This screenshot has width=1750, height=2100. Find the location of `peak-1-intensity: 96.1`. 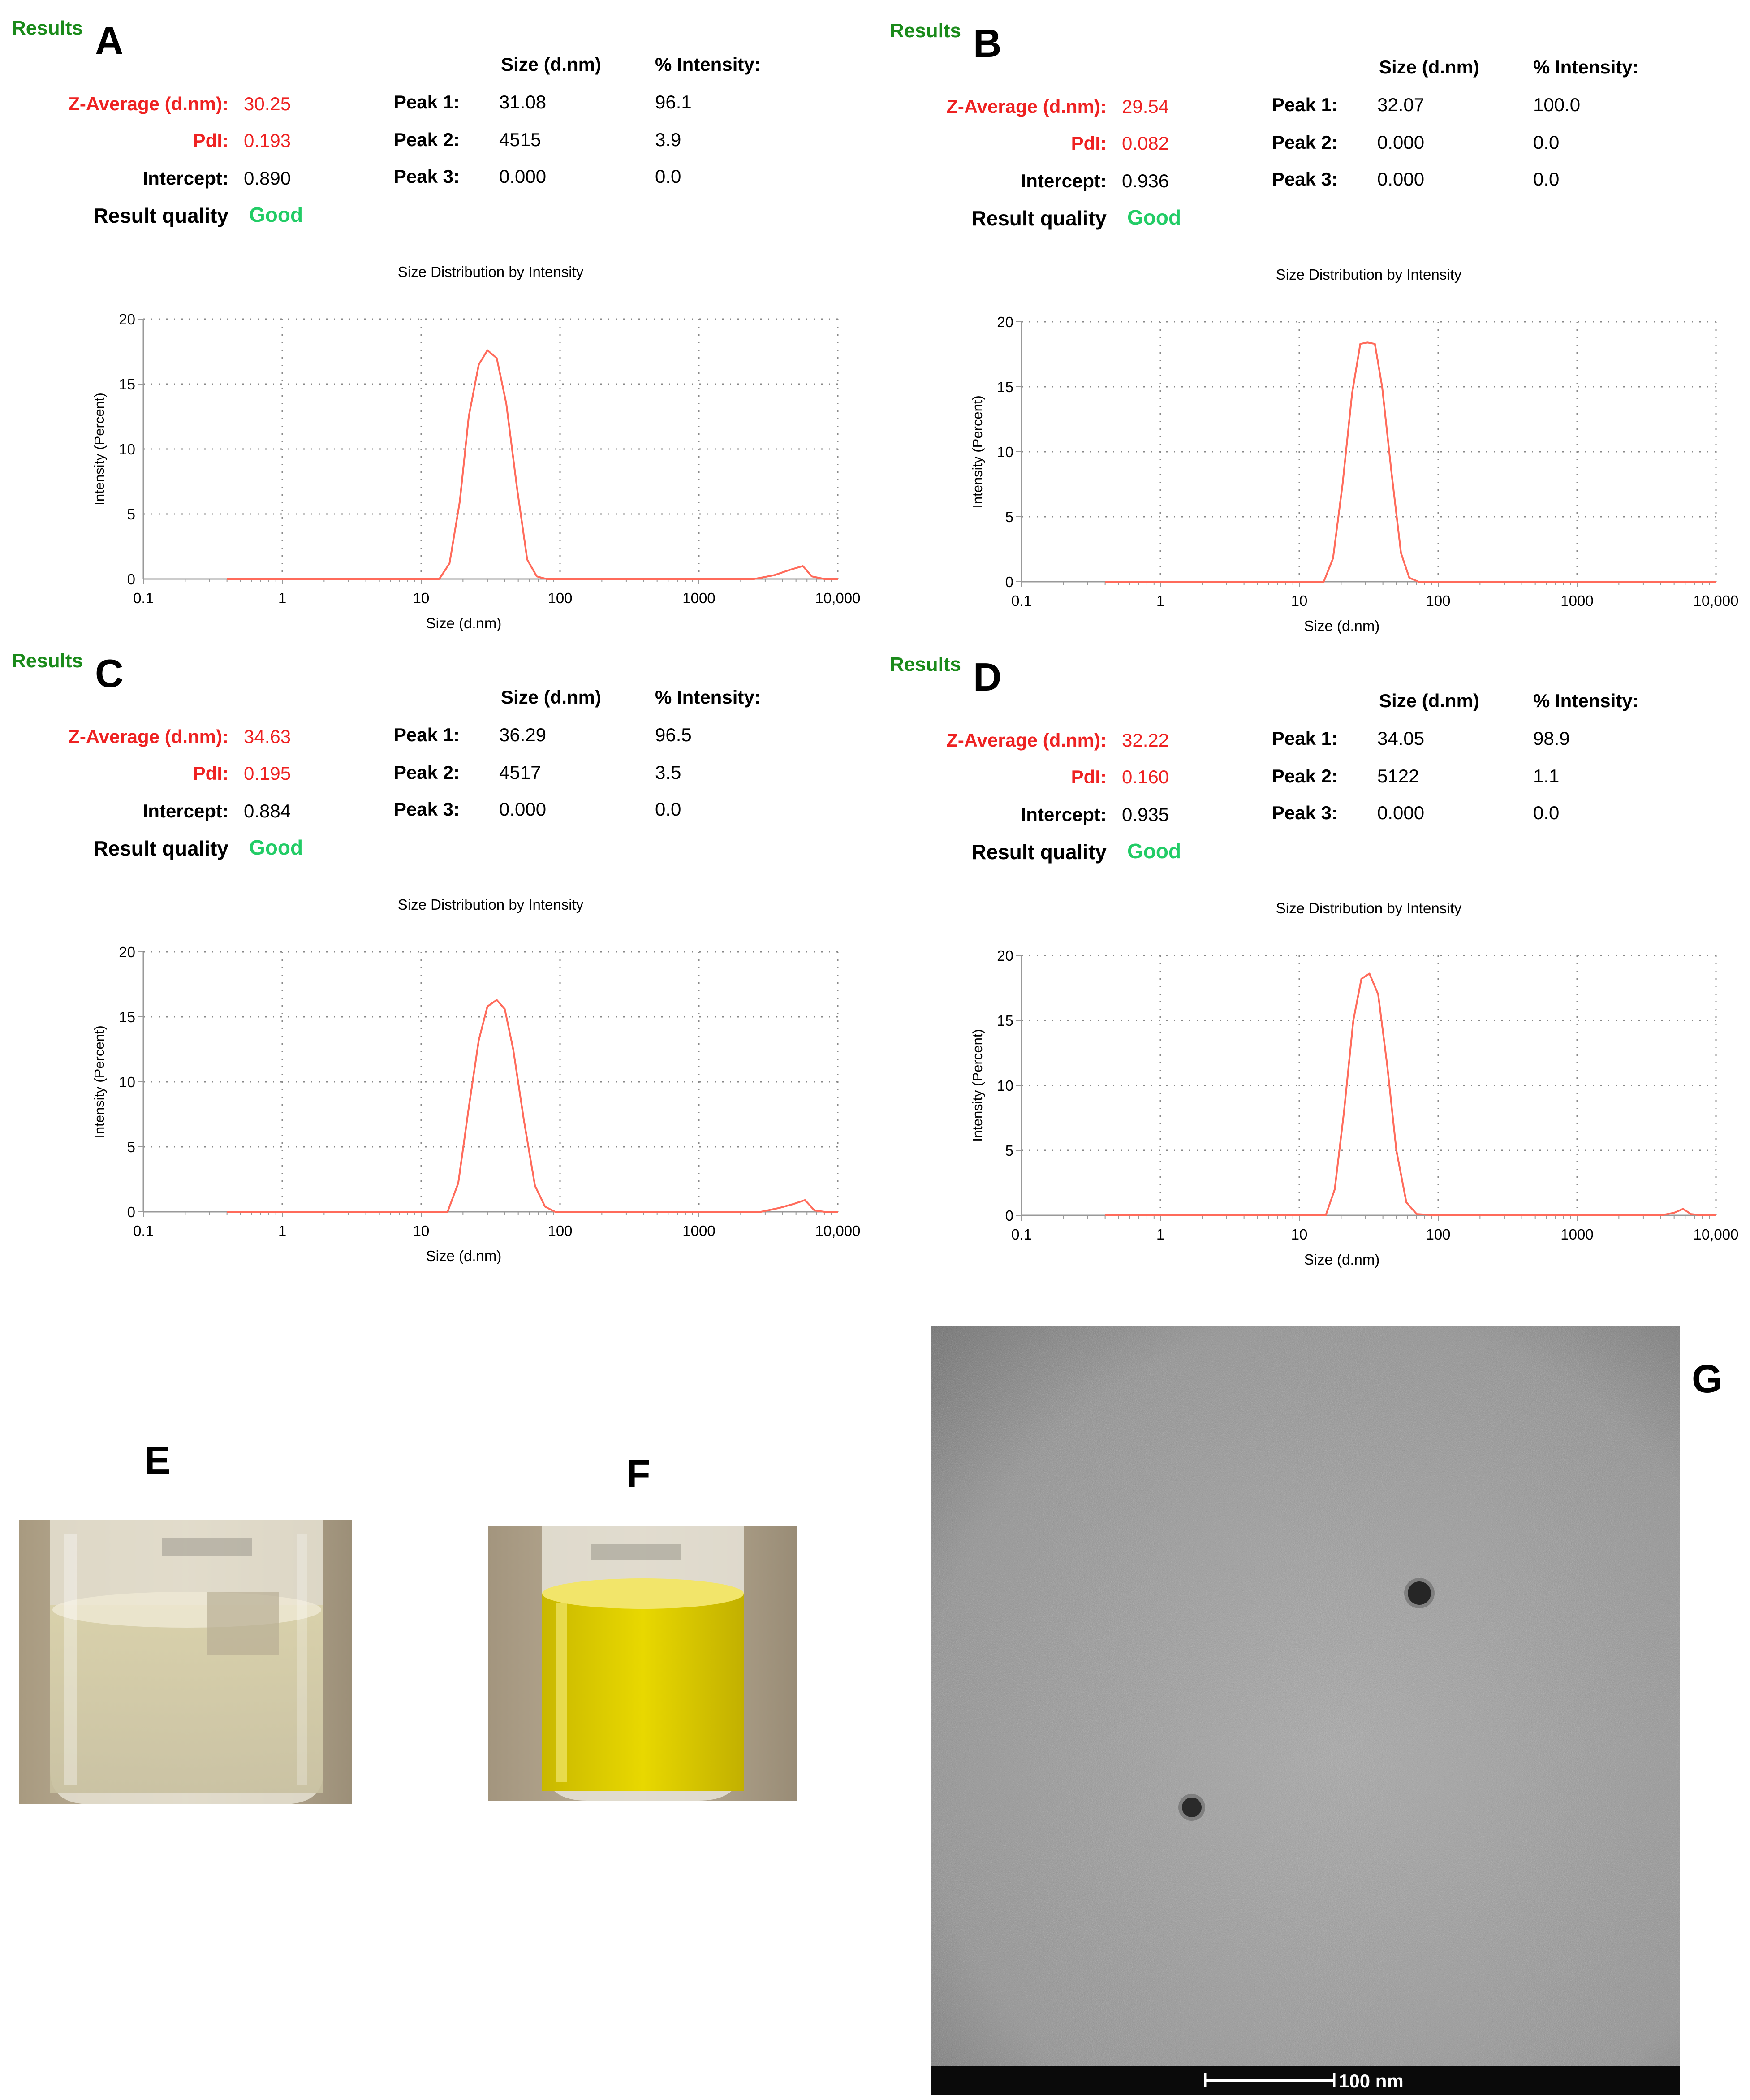

peak-1-intensity: 96.1 is located at coordinates (674, 101).